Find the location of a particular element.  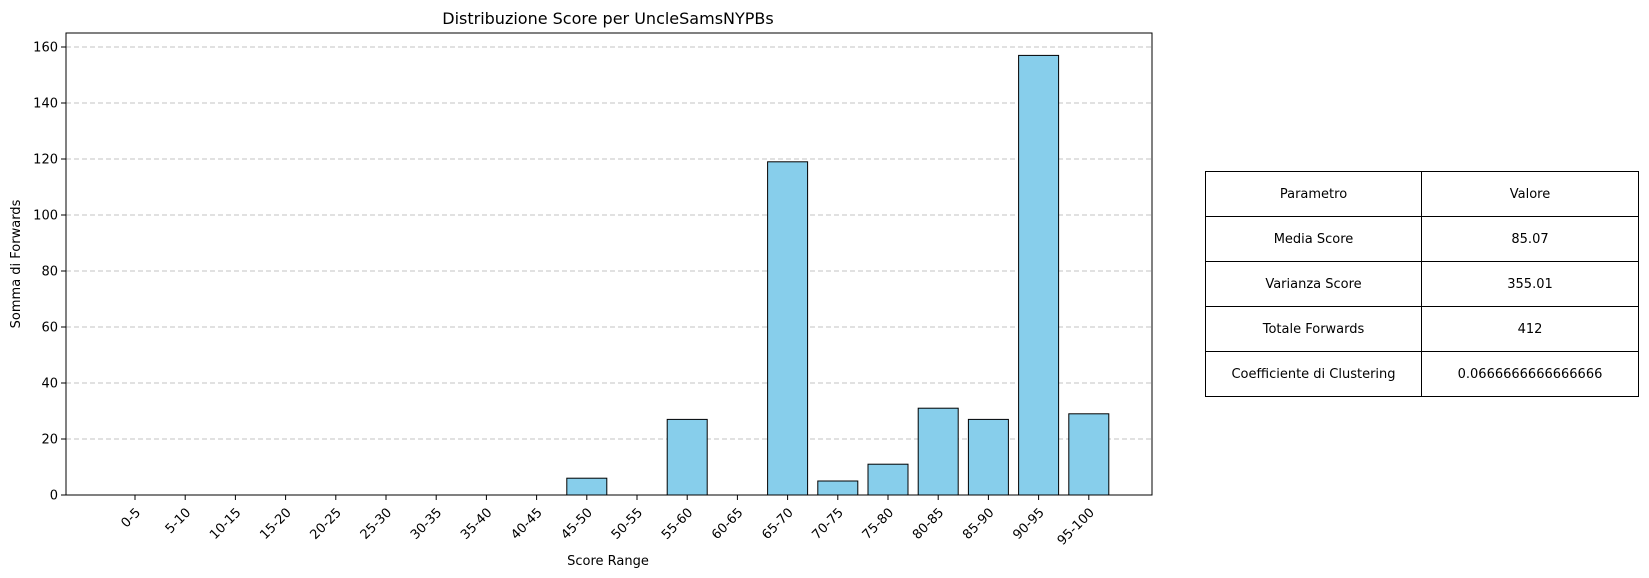

table-row: Media Score 85.07 is located at coordinates (1421, 239).